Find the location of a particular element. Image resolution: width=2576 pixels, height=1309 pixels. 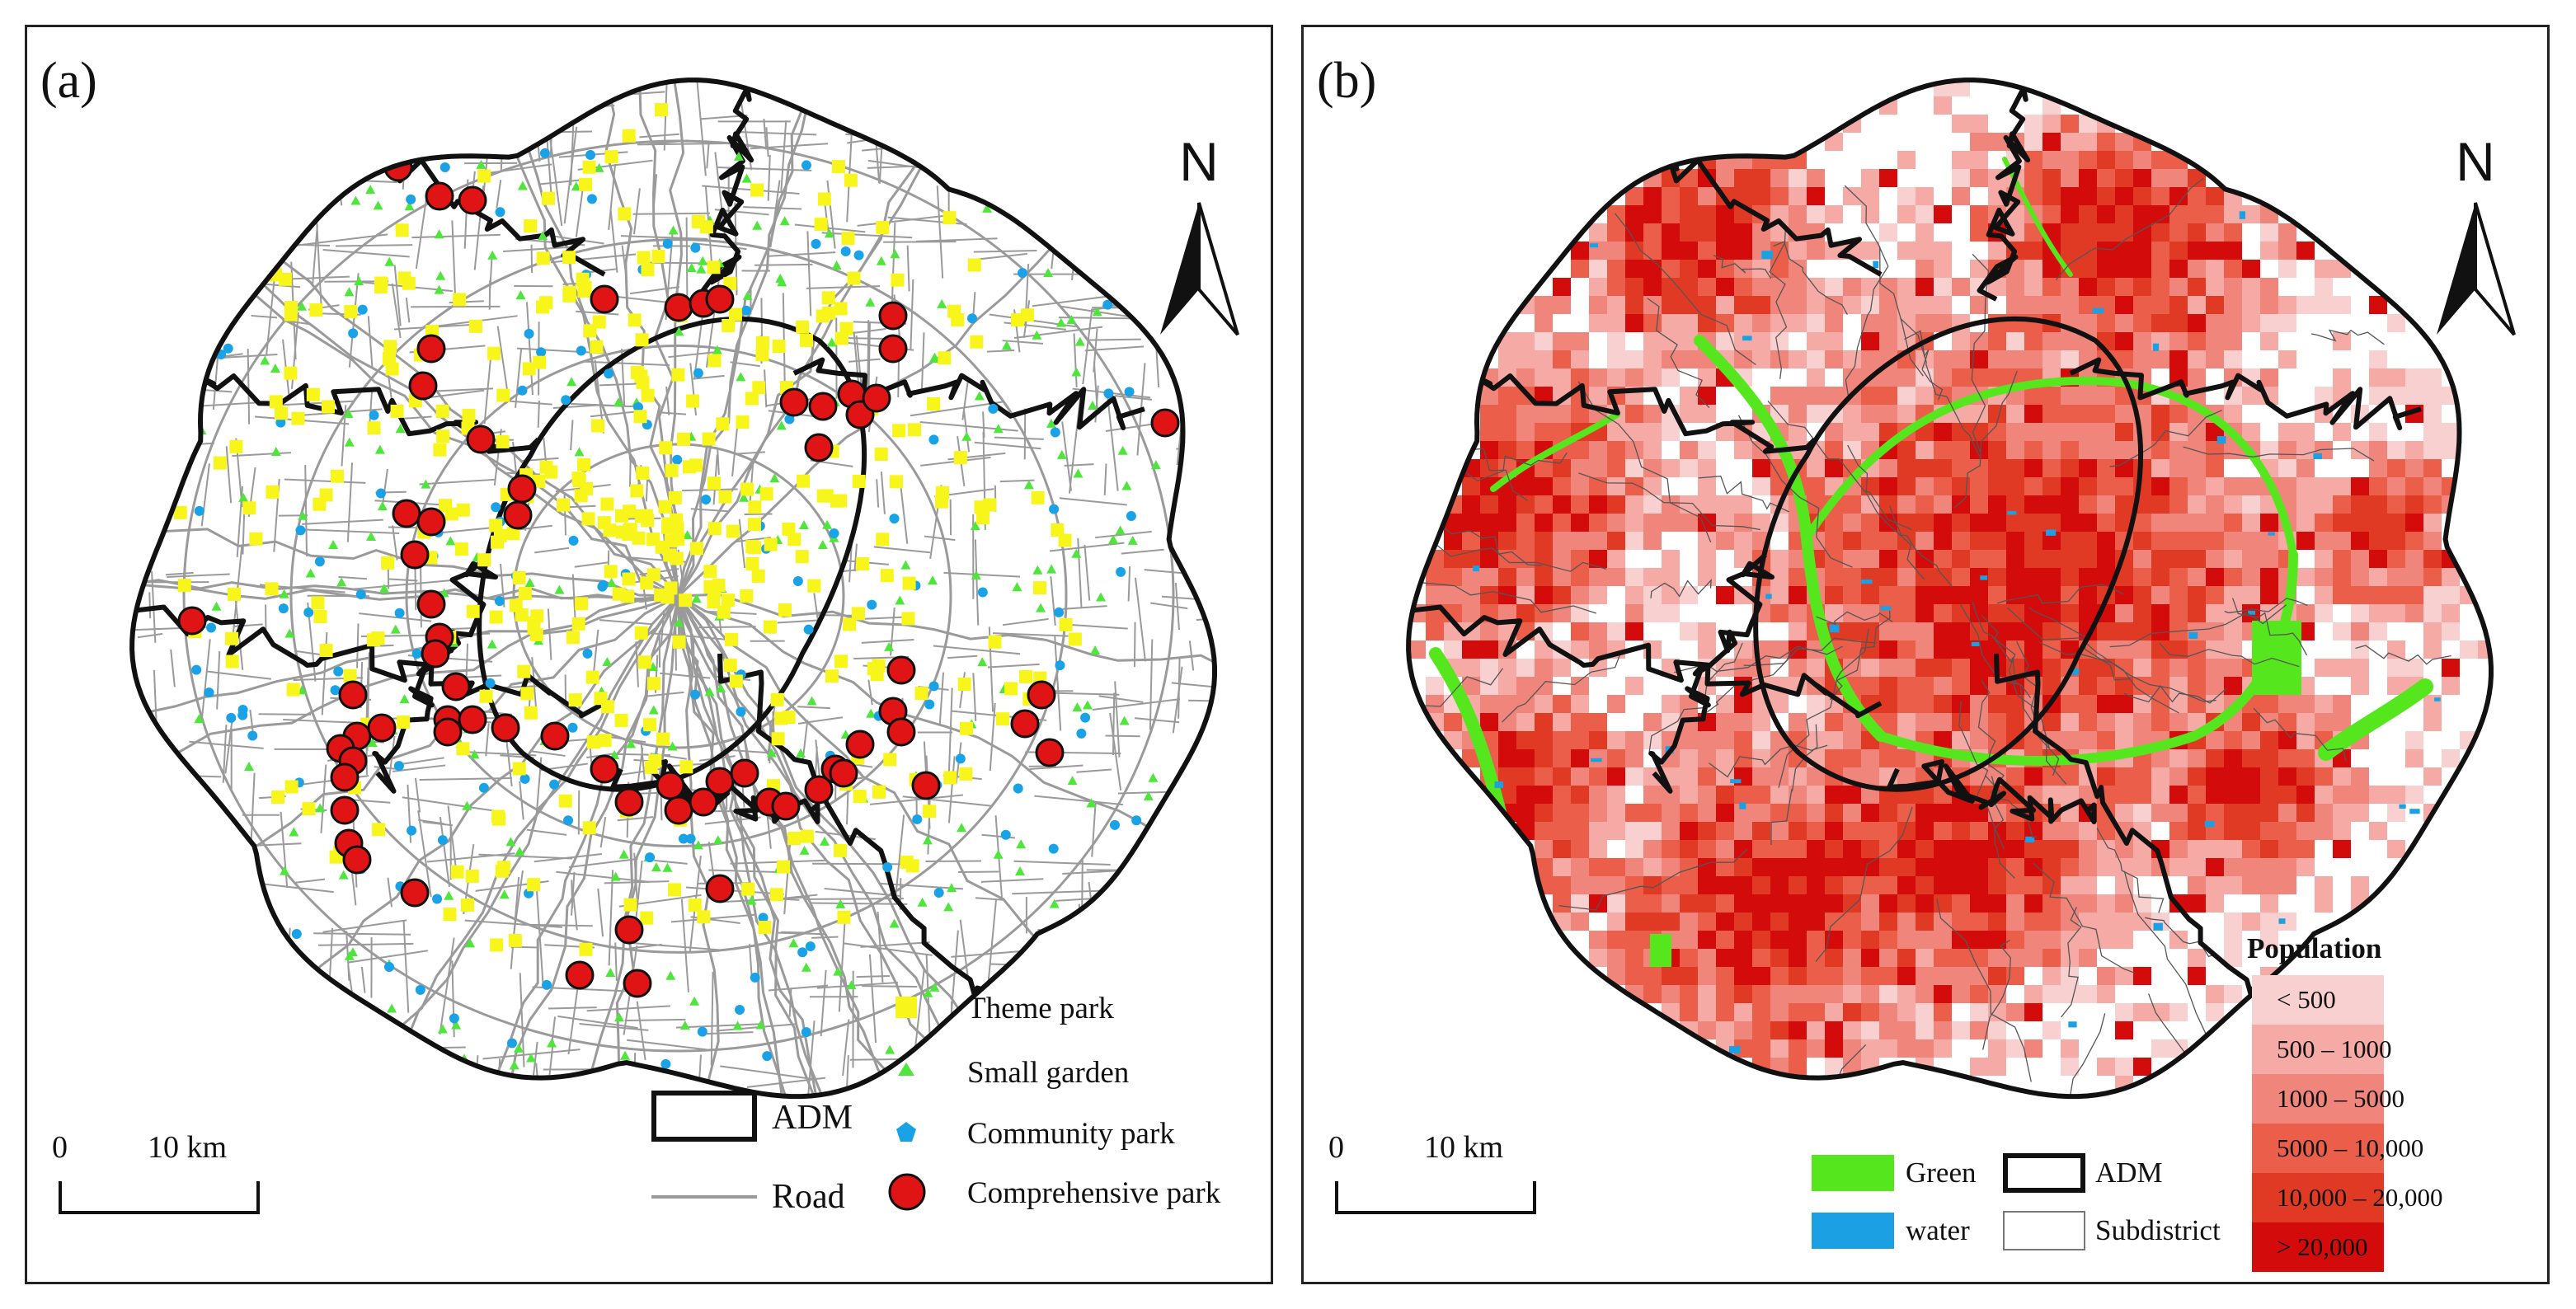

district-boundary is located at coordinates (369, 661).